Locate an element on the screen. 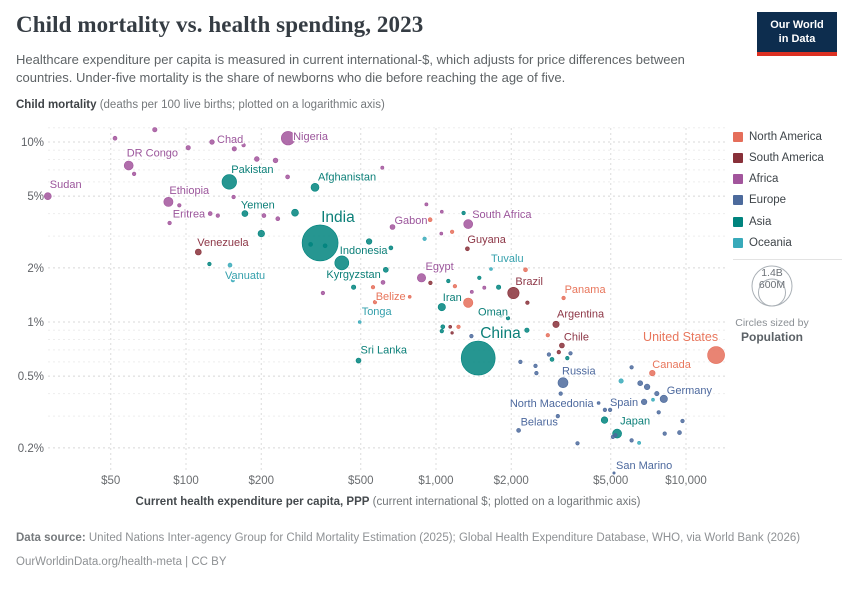  country-dot-belize is located at coordinates (409, 297).